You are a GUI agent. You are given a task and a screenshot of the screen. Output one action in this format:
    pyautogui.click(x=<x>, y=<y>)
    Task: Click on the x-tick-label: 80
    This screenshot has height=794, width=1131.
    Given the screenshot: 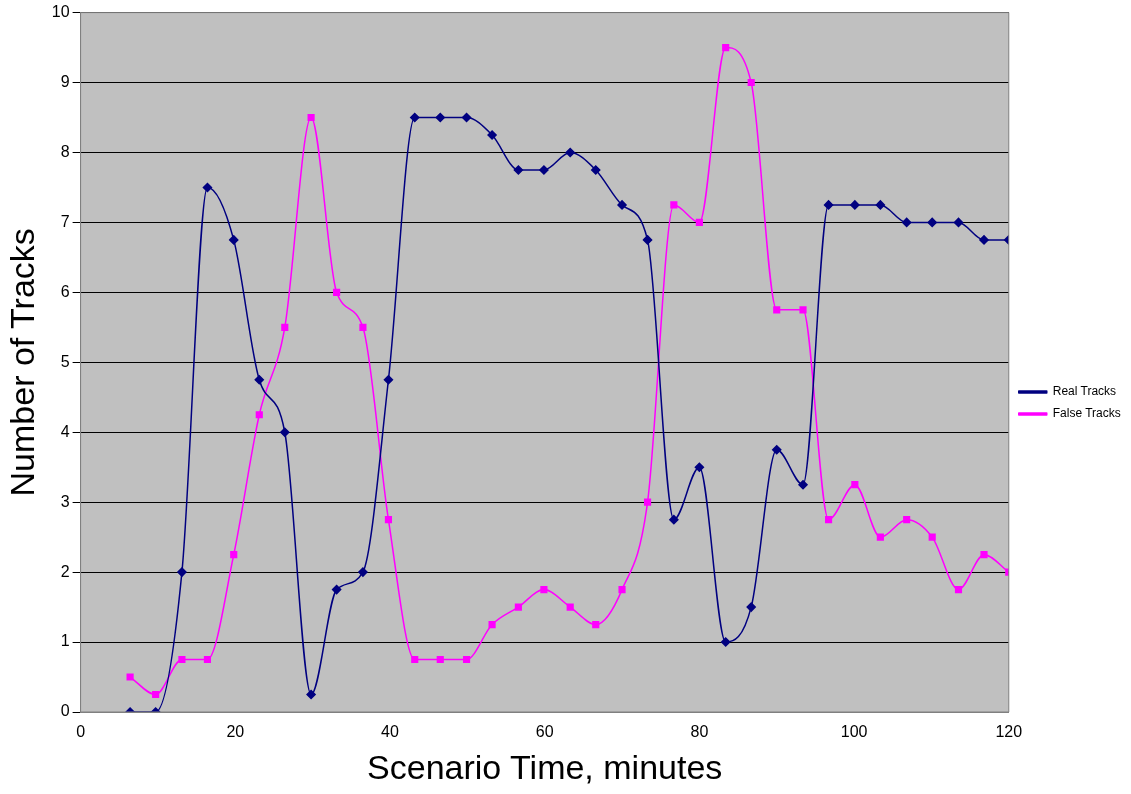 What is the action you would take?
    pyautogui.click(x=699, y=732)
    